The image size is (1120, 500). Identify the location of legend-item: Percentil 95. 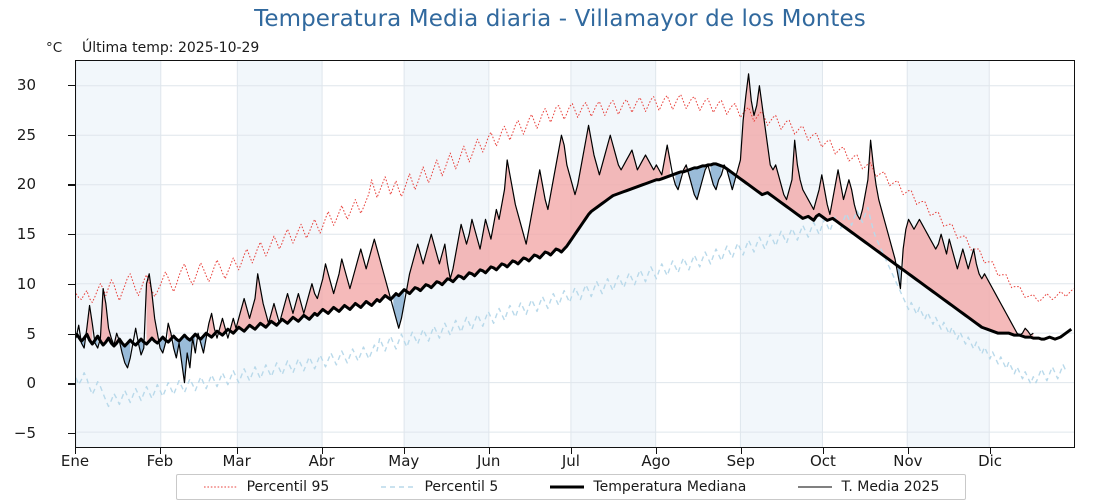
(266, 487).